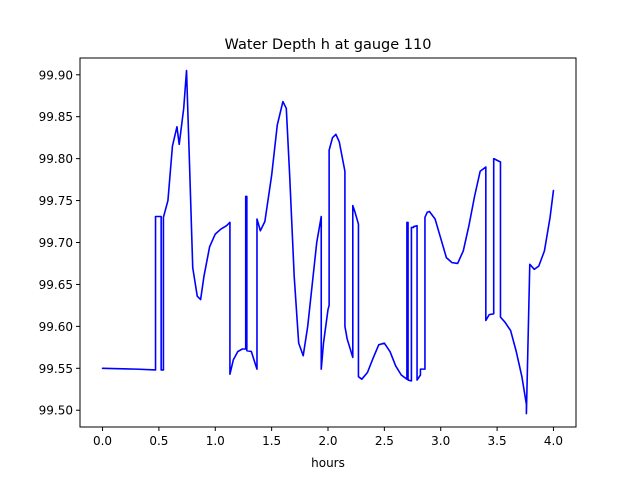 The image size is (640, 480). Describe the element at coordinates (553, 441) in the screenshot. I see `x-tick-label: 4.0` at that location.